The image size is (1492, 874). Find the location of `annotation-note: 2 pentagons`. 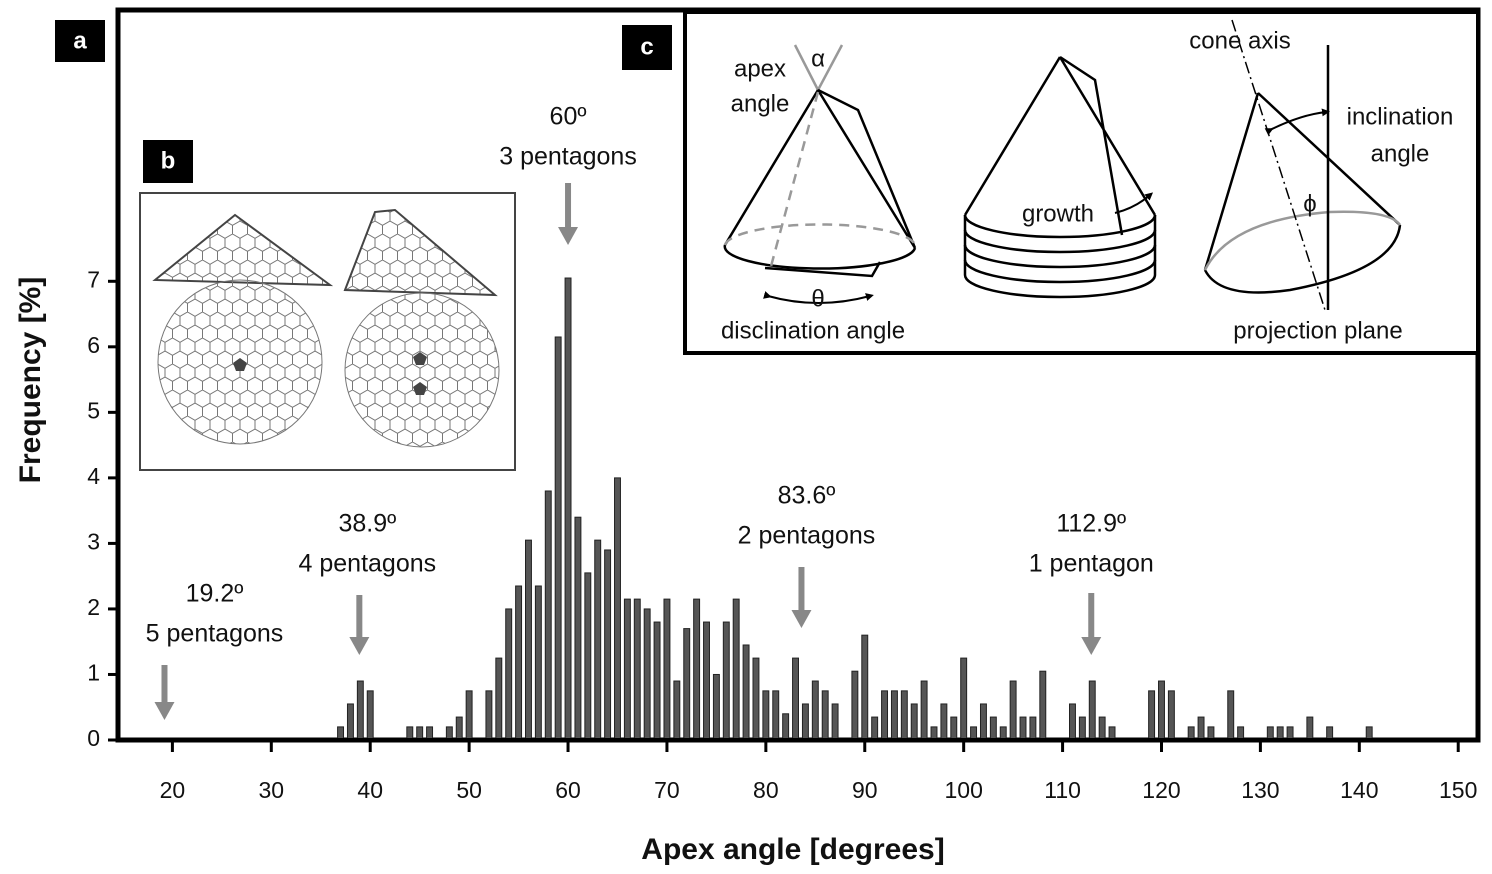

annotation-note: 2 pentagons is located at coordinates (807, 536).